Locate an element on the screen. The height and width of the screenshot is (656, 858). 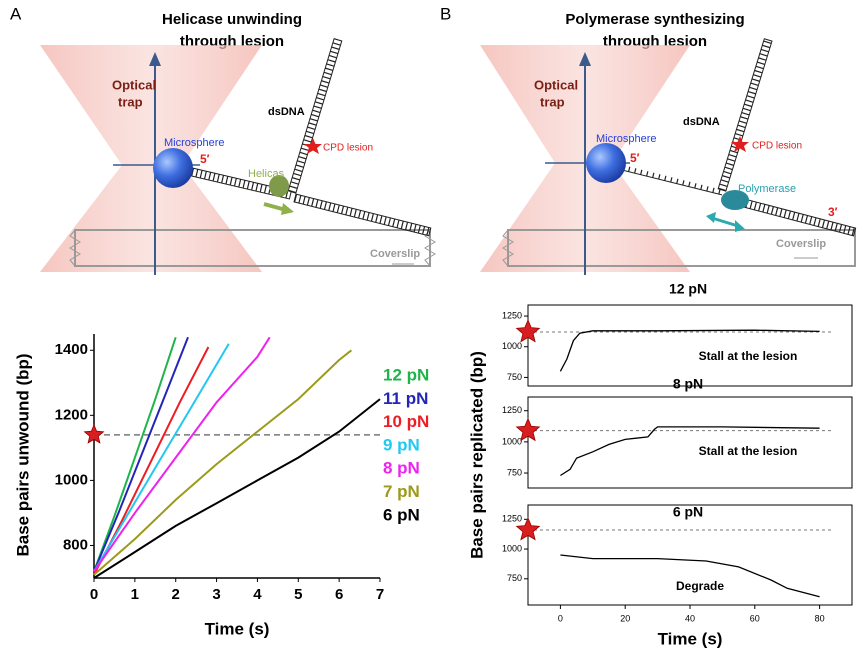
legend-label: 9 pN is located at coordinates (401, 444).